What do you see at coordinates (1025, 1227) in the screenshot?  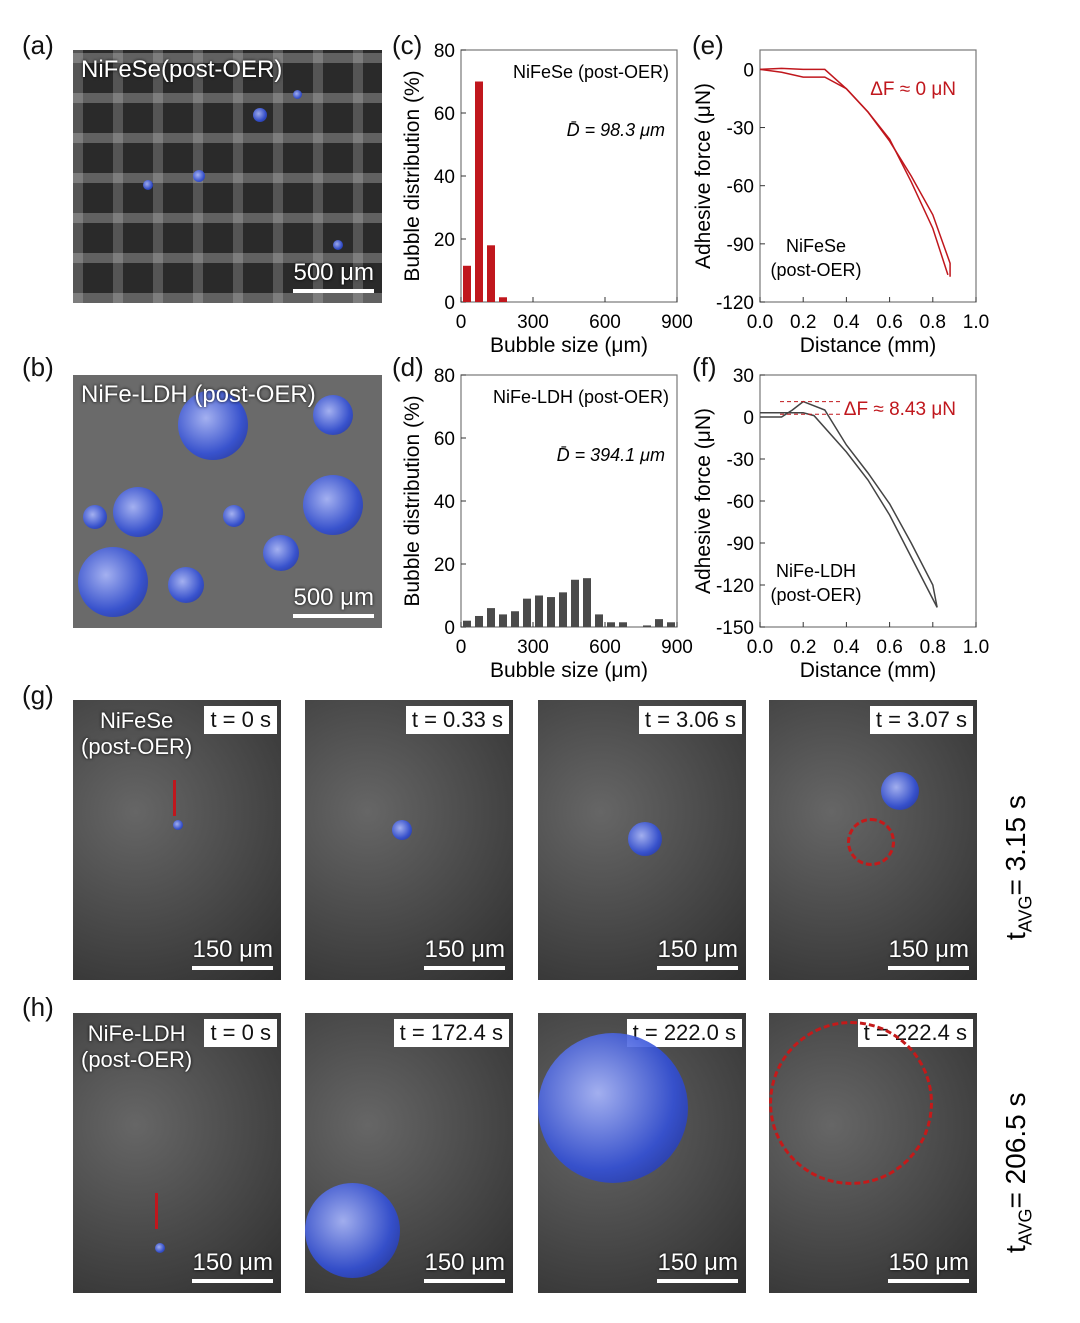 I see `tavg-subscript: AVG` at bounding box center [1025, 1227].